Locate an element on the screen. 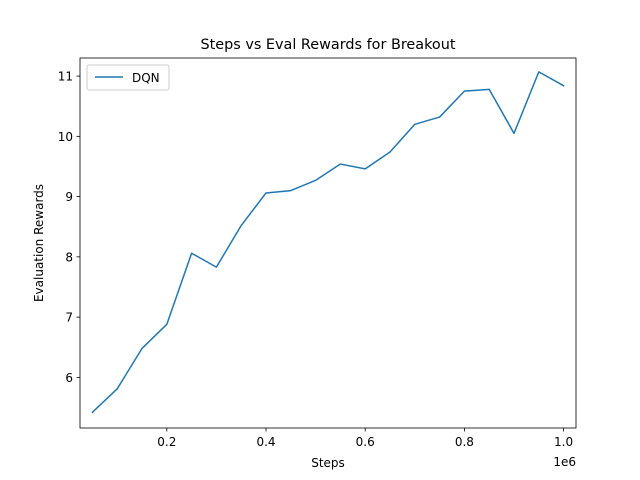 The width and height of the screenshot is (640, 480). y-tick-label: 10 is located at coordinates (65, 137).